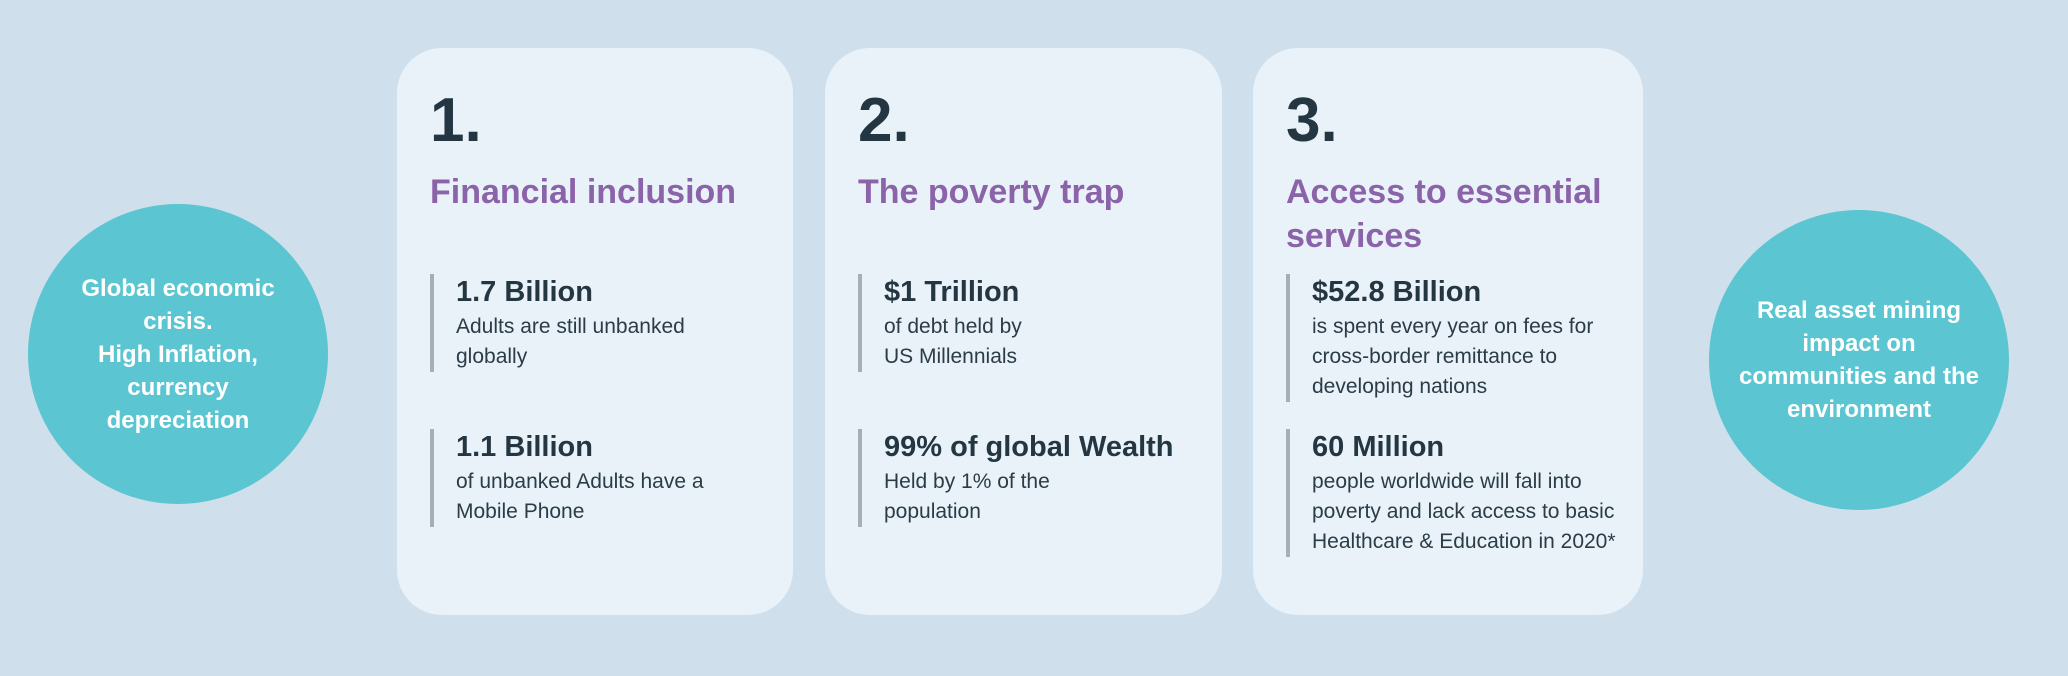 The width and height of the screenshot is (2068, 676). I want to click on stat-value: 1.7 Billion, so click(524, 292).